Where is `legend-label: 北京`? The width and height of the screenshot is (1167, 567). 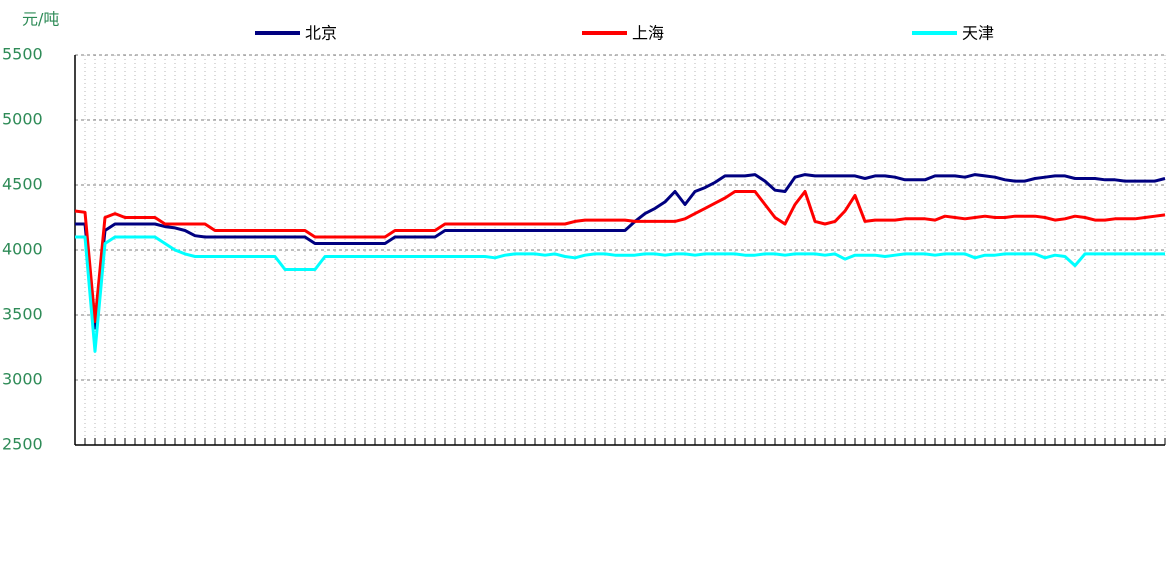 legend-label: 北京 is located at coordinates (321, 33).